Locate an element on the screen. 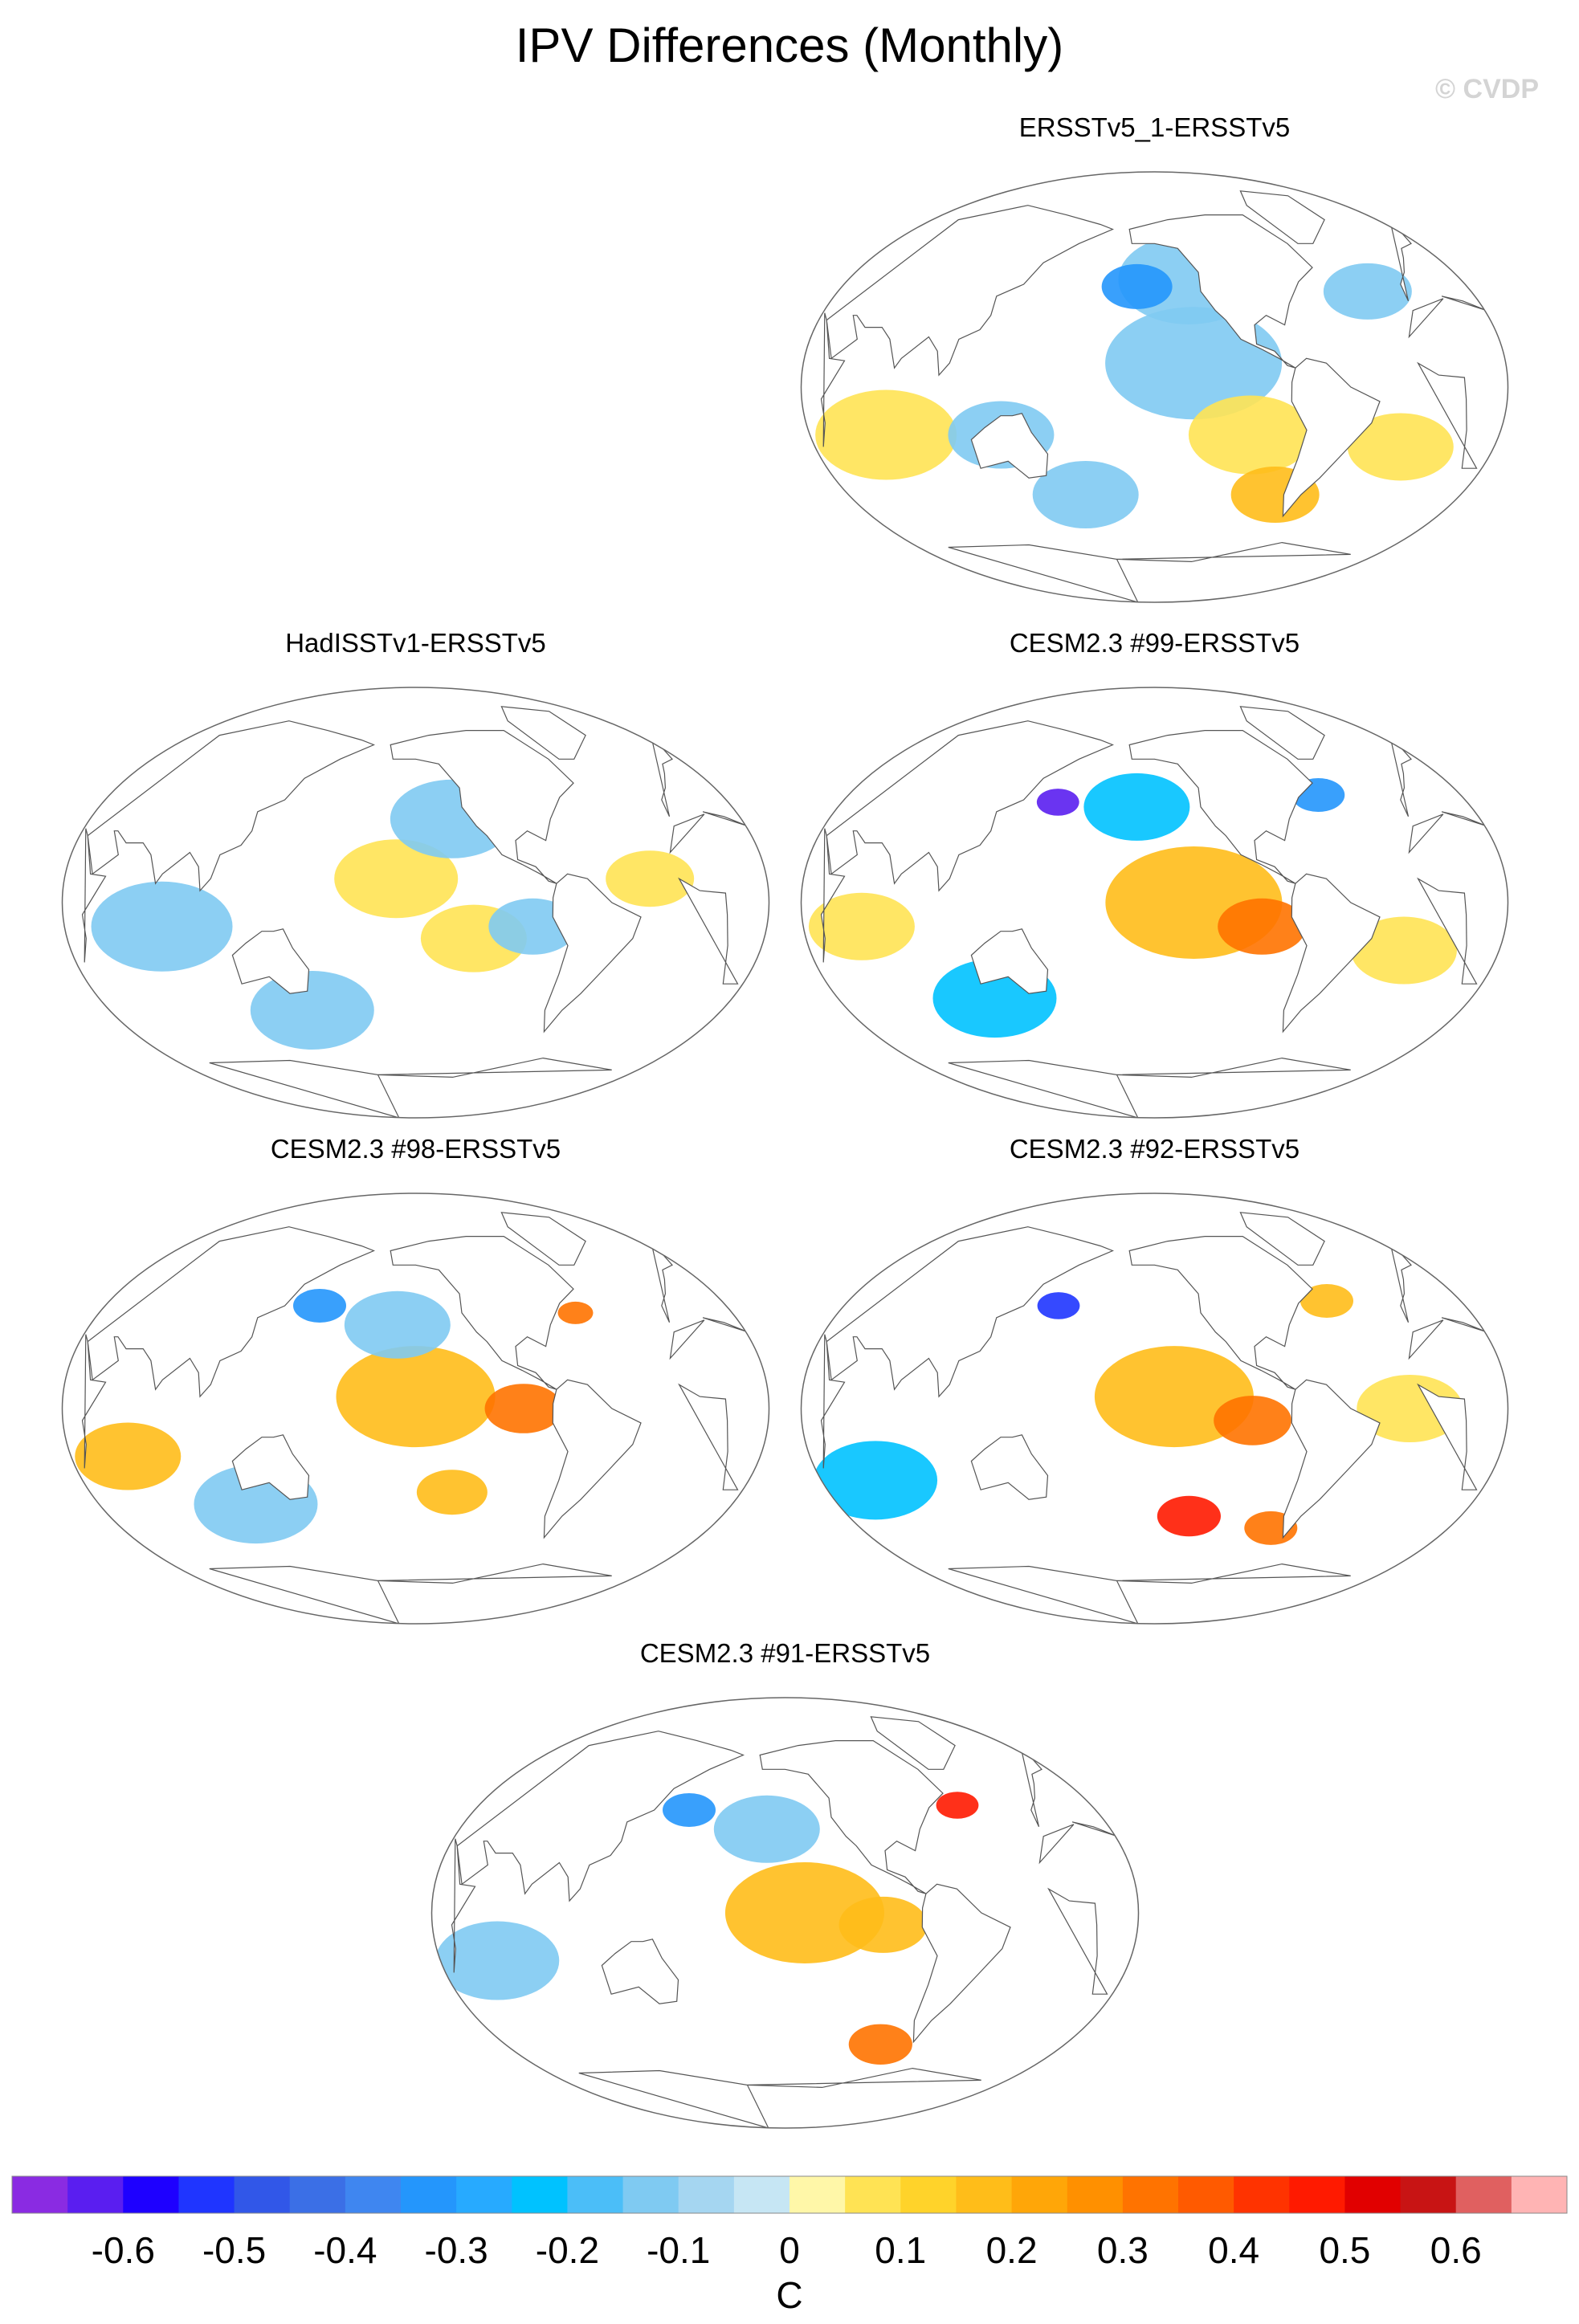 The width and height of the screenshot is (1579, 2324). panel-hadisst: HadISSTv1-ERSSTv5 is located at coordinates (415, 896).